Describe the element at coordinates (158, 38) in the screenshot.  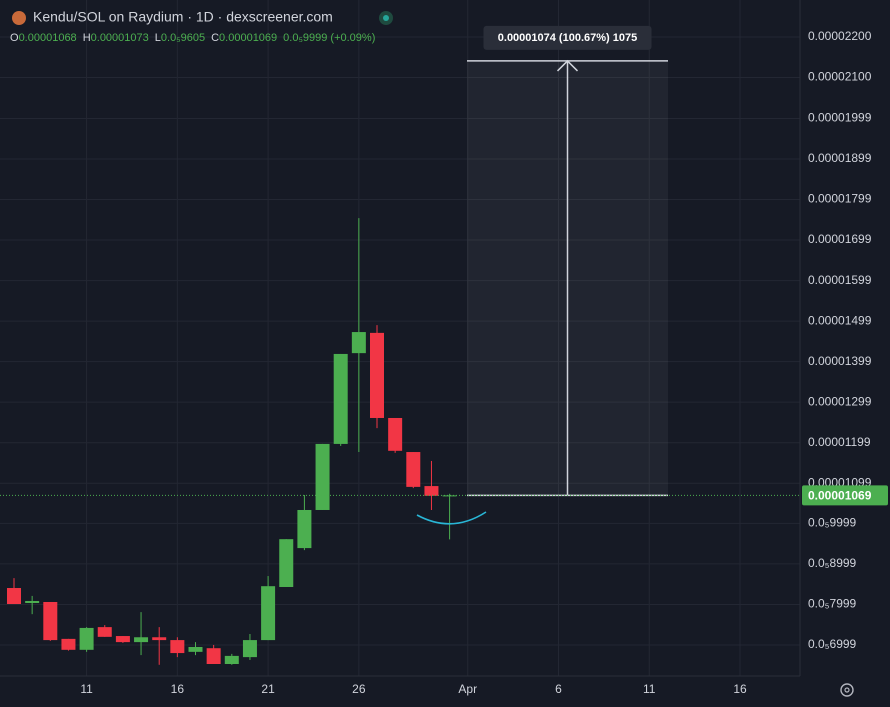
I see `ohlc-label: L` at that location.